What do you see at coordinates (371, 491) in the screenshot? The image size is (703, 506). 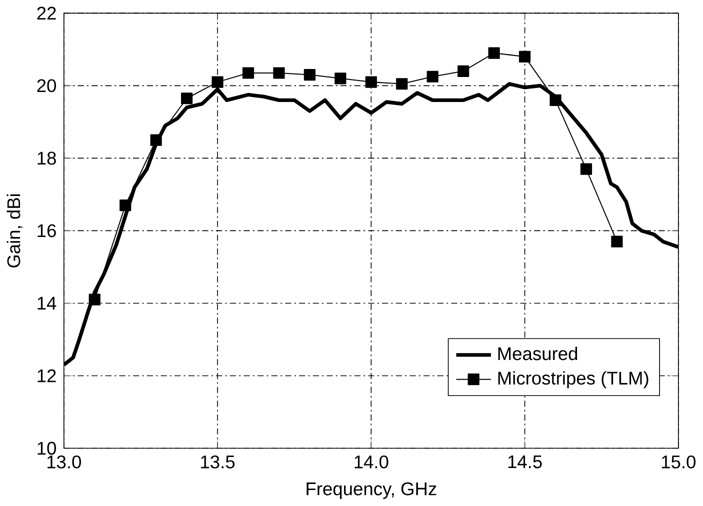 I see `x-axis-title: Frequency, GHz` at bounding box center [371, 491].